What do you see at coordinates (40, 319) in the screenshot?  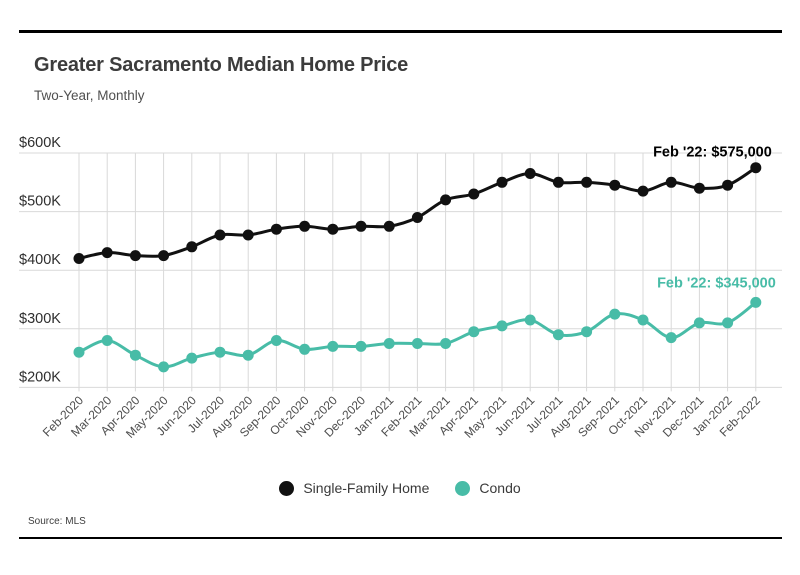 I see `y-axis-tick-label: $300K` at bounding box center [40, 319].